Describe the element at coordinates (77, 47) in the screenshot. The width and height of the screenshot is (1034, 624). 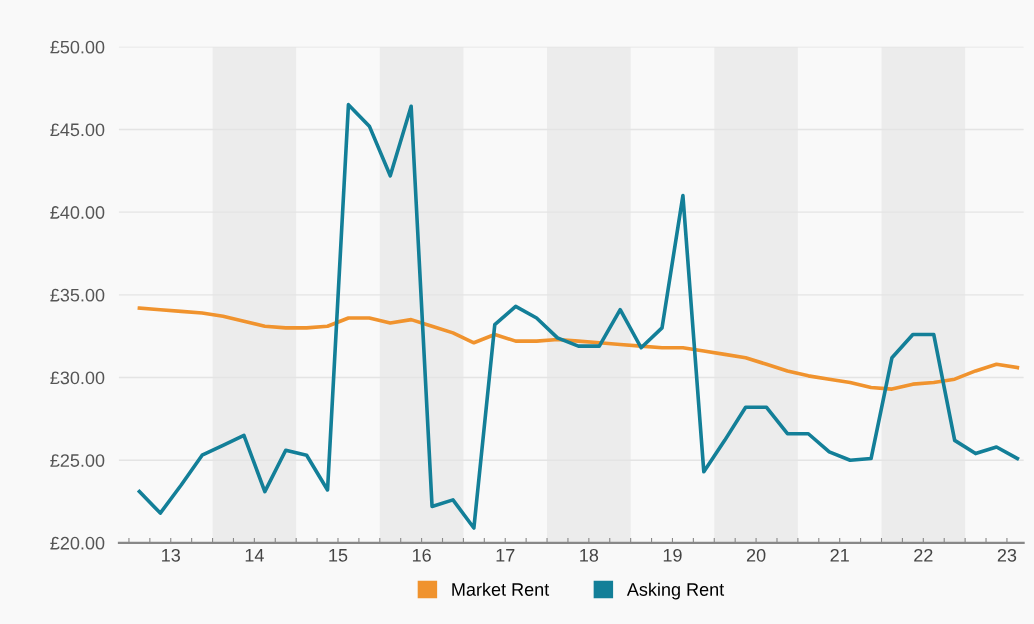
I see `y-tick-label: £50.00` at that location.